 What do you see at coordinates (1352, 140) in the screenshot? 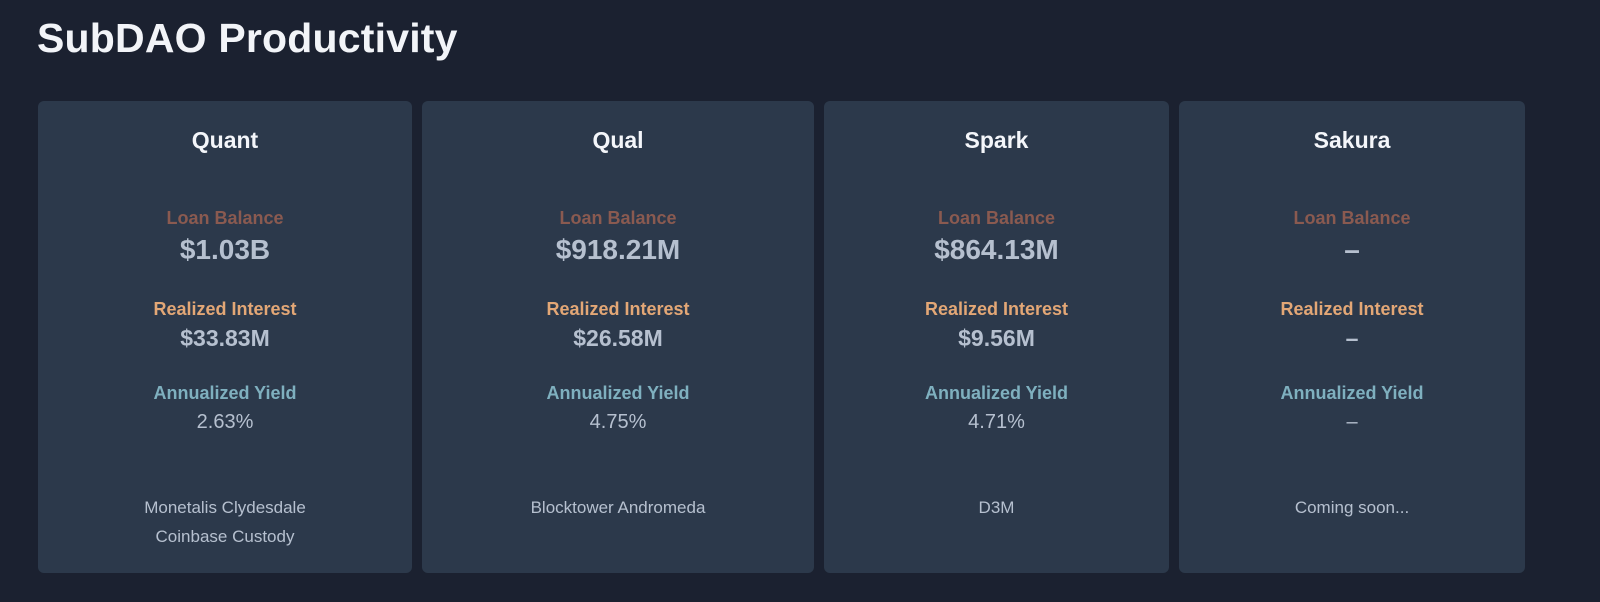
I see `card-title: Sakura` at bounding box center [1352, 140].